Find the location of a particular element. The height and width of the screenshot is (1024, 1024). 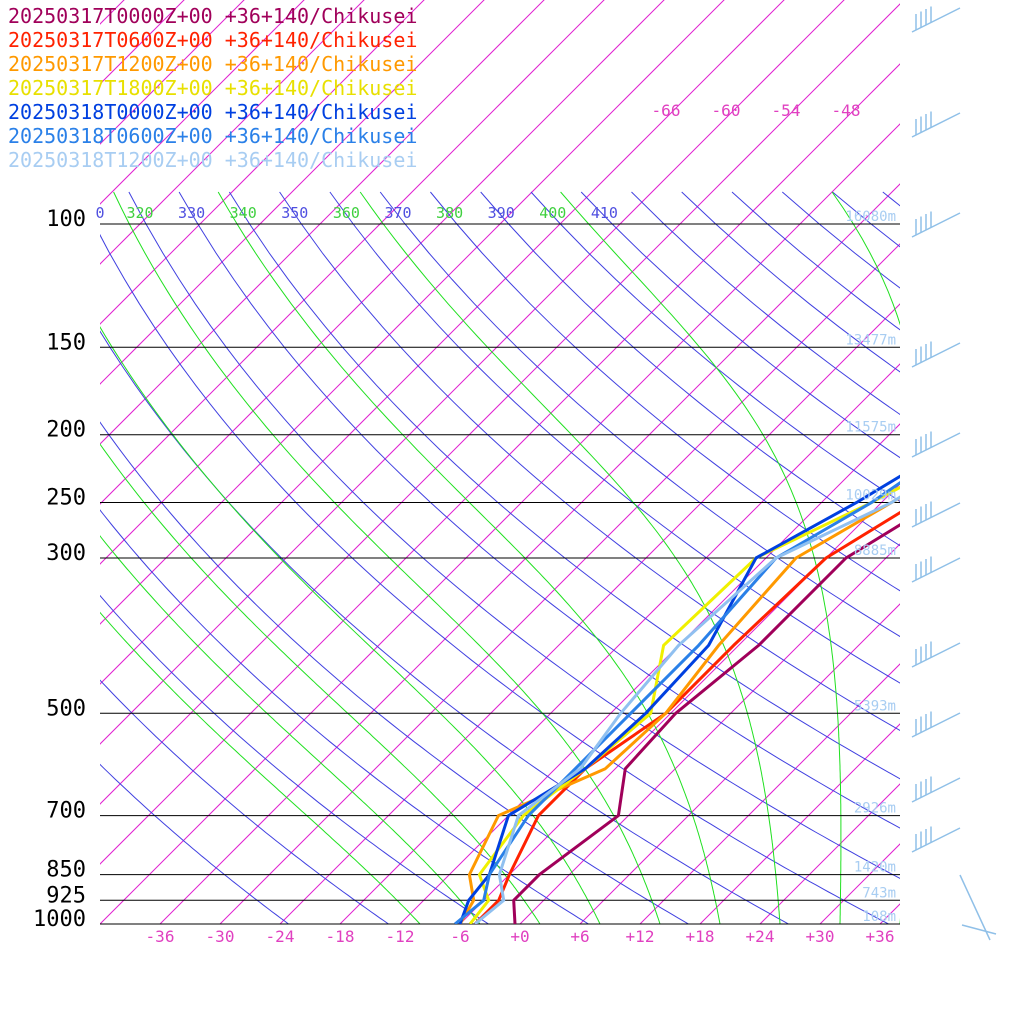

theta-label: 390 is located at coordinates (501, 213).